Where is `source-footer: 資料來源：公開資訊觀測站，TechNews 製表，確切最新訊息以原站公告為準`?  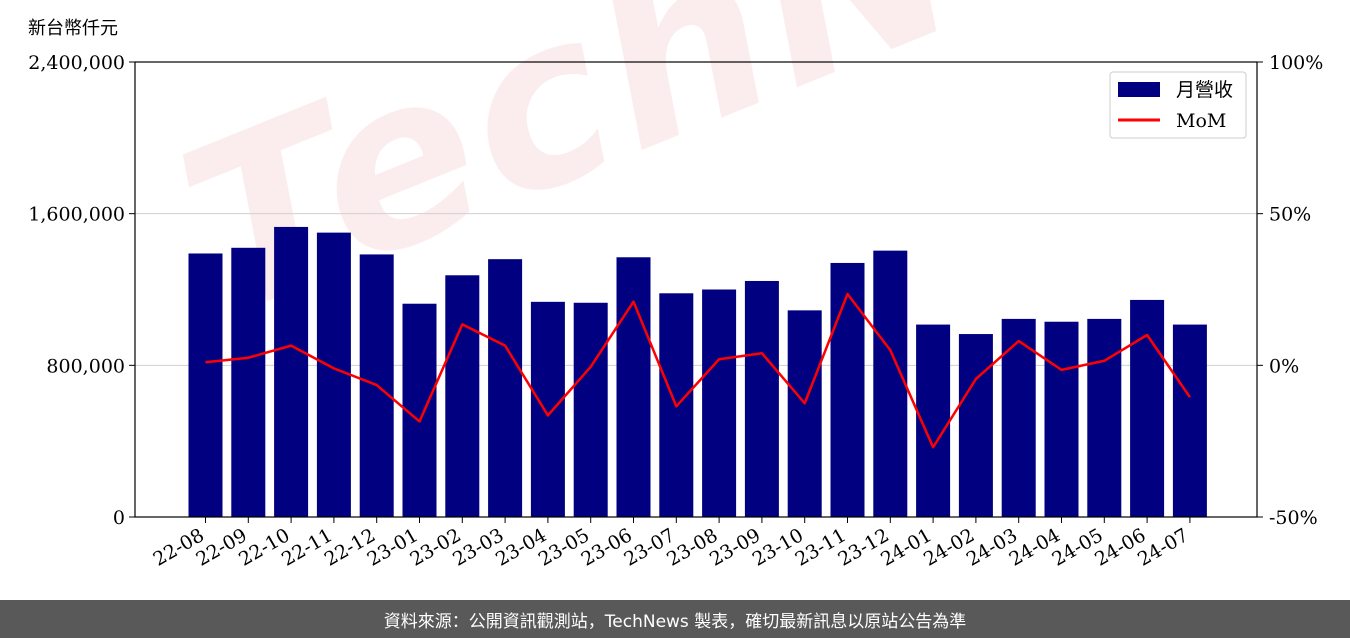 source-footer: 資料來源：公開資訊觀測站，TechNews 製表，確切最新訊息以原站公告為準 is located at coordinates (675, 619).